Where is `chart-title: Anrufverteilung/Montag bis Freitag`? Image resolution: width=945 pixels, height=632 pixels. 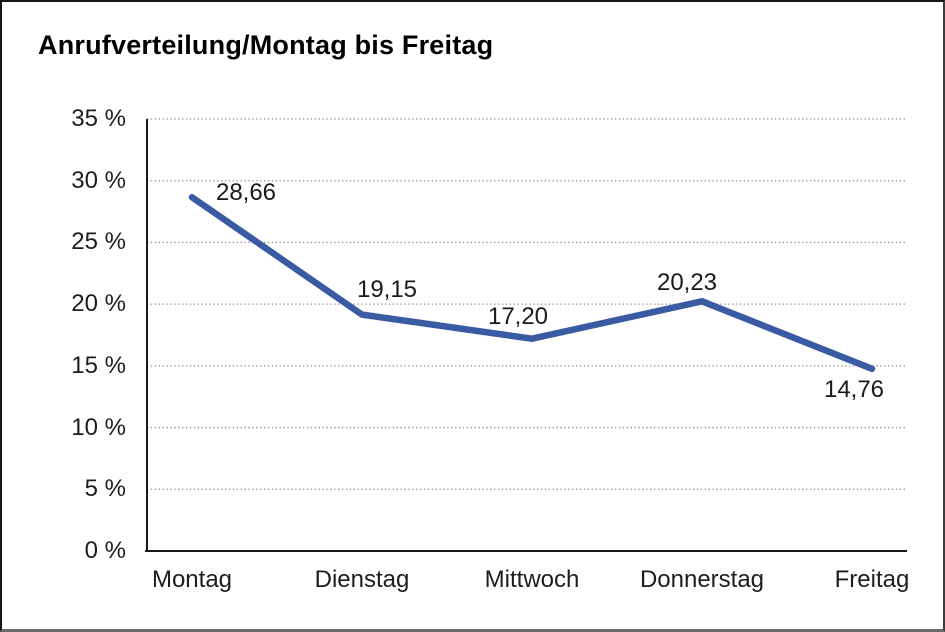
chart-title: Anrufverteilung/Montag bis Freitag is located at coordinates (266, 45).